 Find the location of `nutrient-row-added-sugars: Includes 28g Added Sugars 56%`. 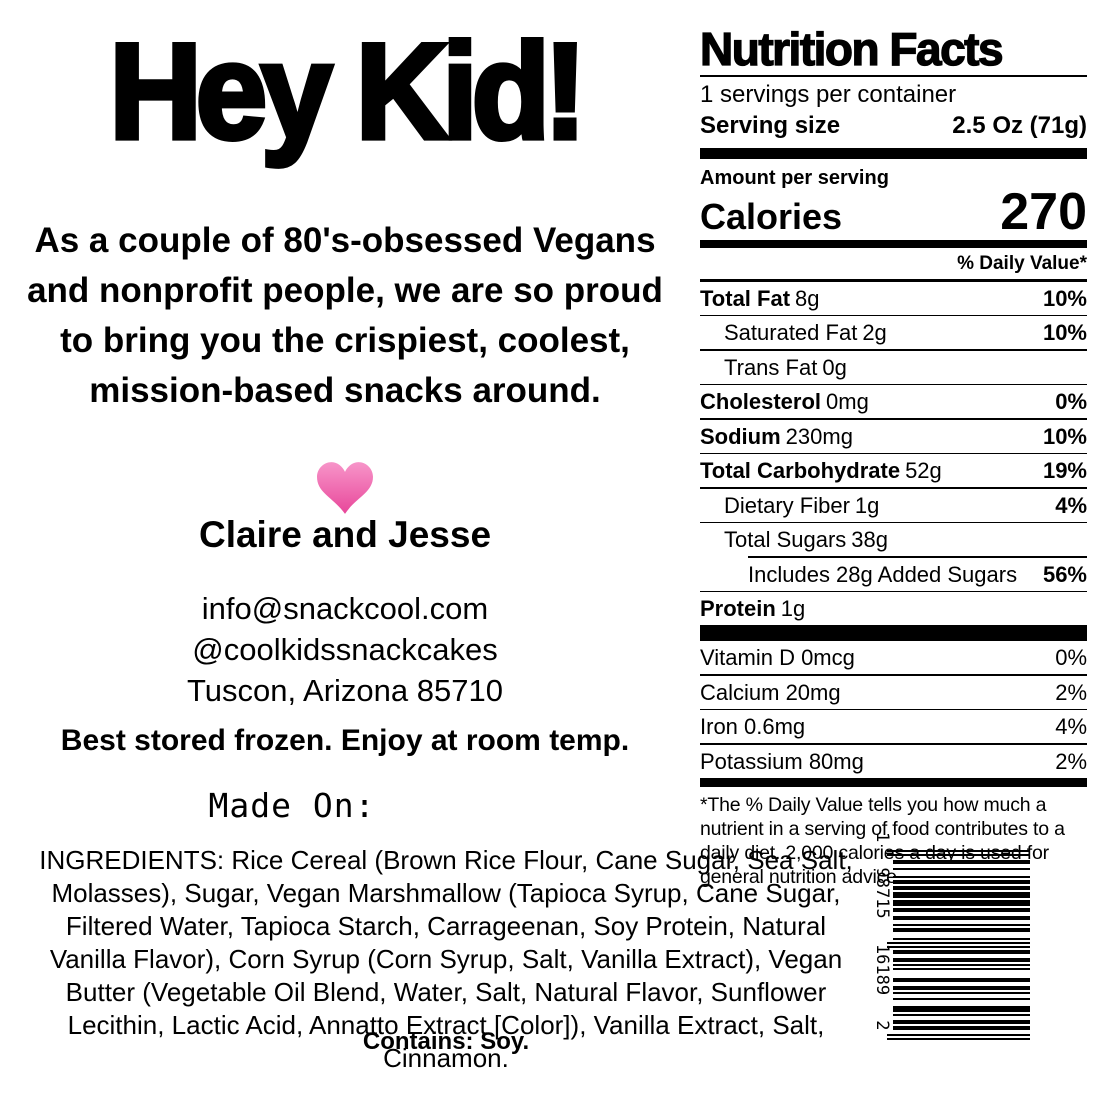

nutrient-row-added-sugars: Includes 28g Added Sugars 56% is located at coordinates (917, 574).